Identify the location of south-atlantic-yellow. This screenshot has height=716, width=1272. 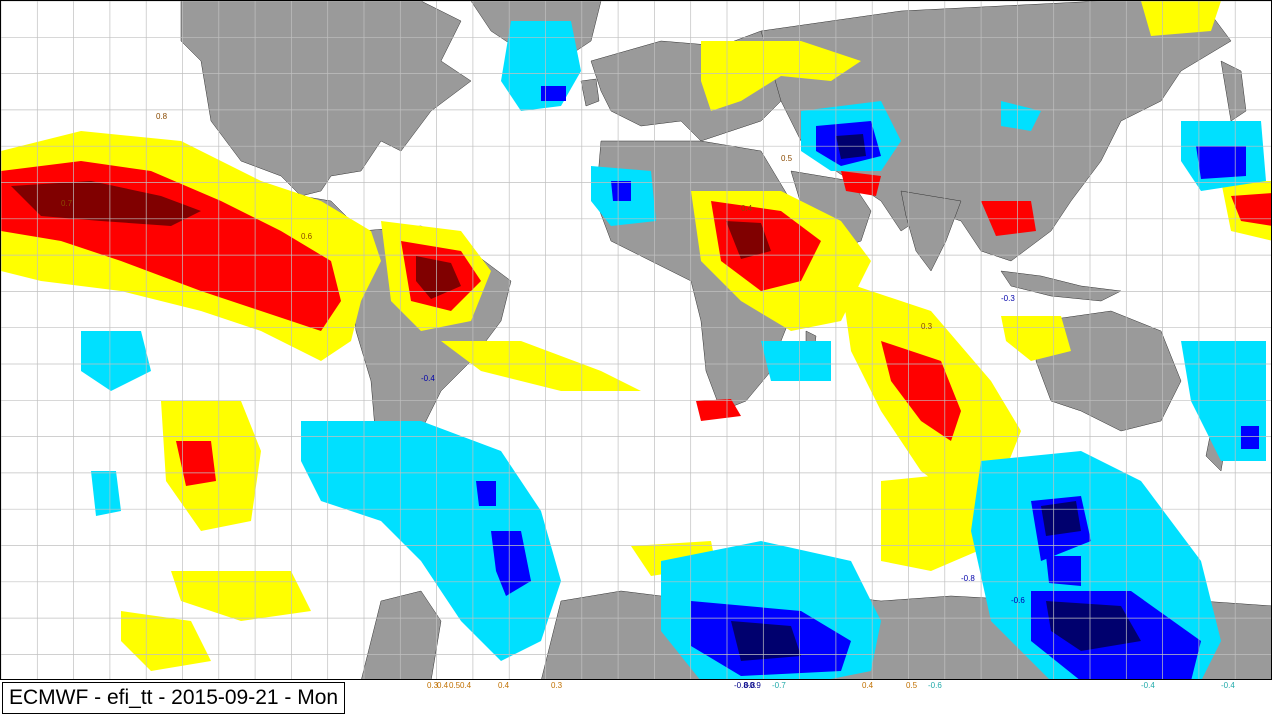
(541, 366).